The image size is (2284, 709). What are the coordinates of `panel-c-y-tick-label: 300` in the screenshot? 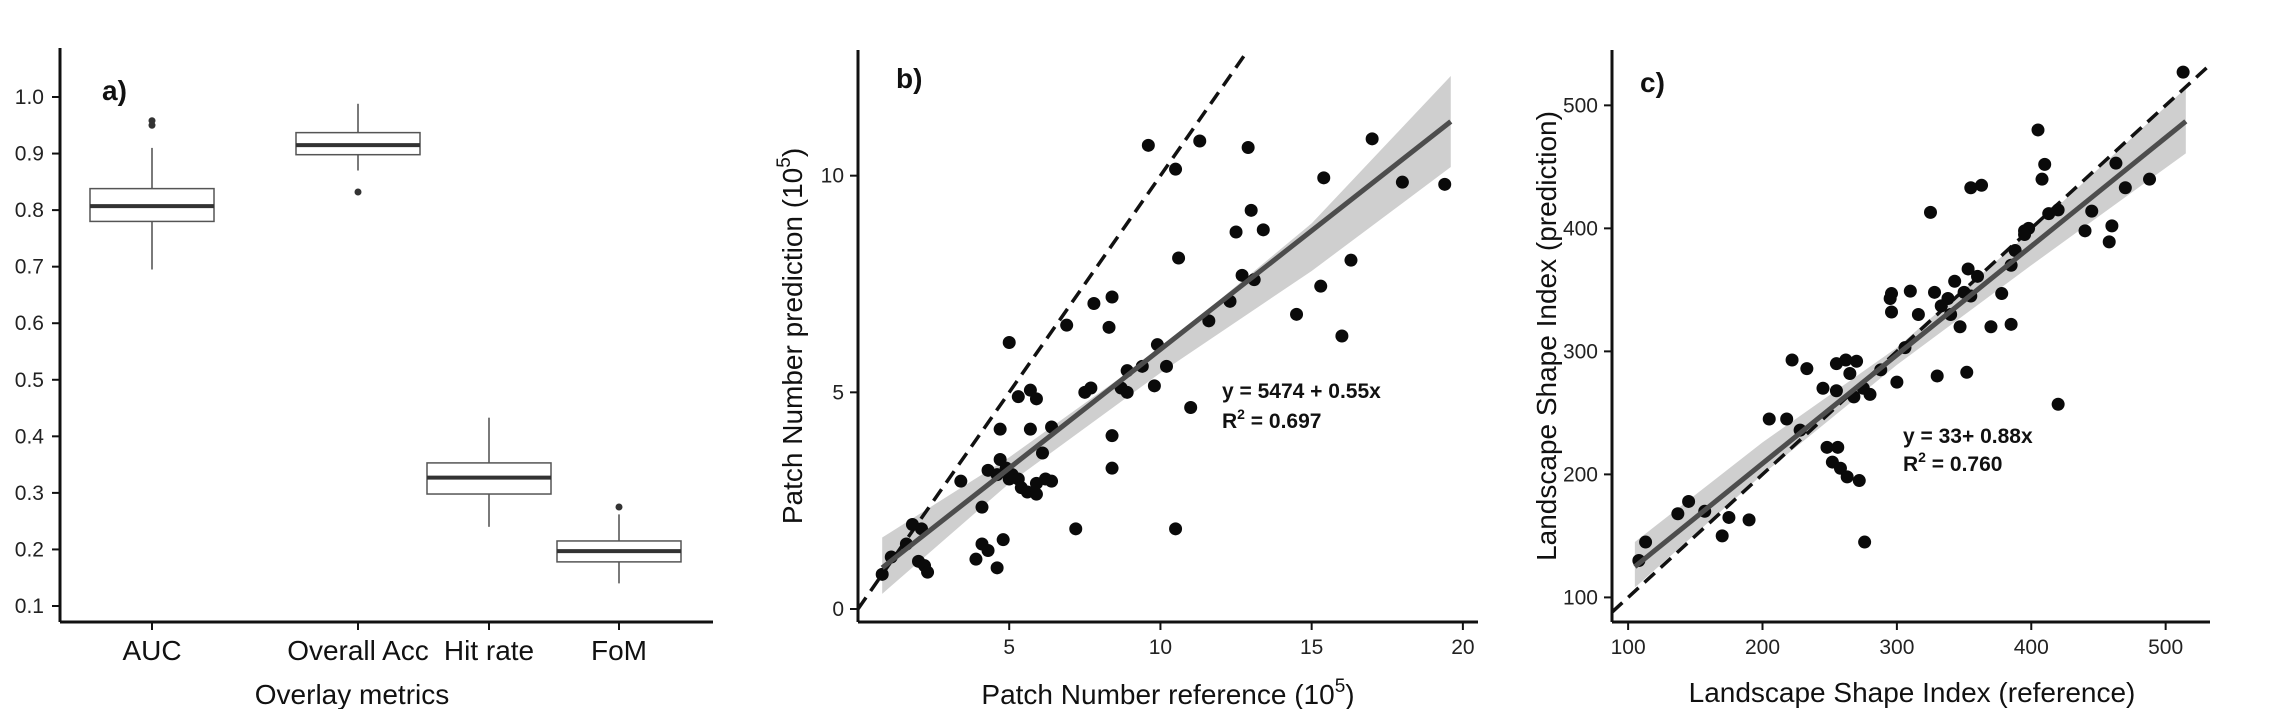 It's located at (1580, 351).